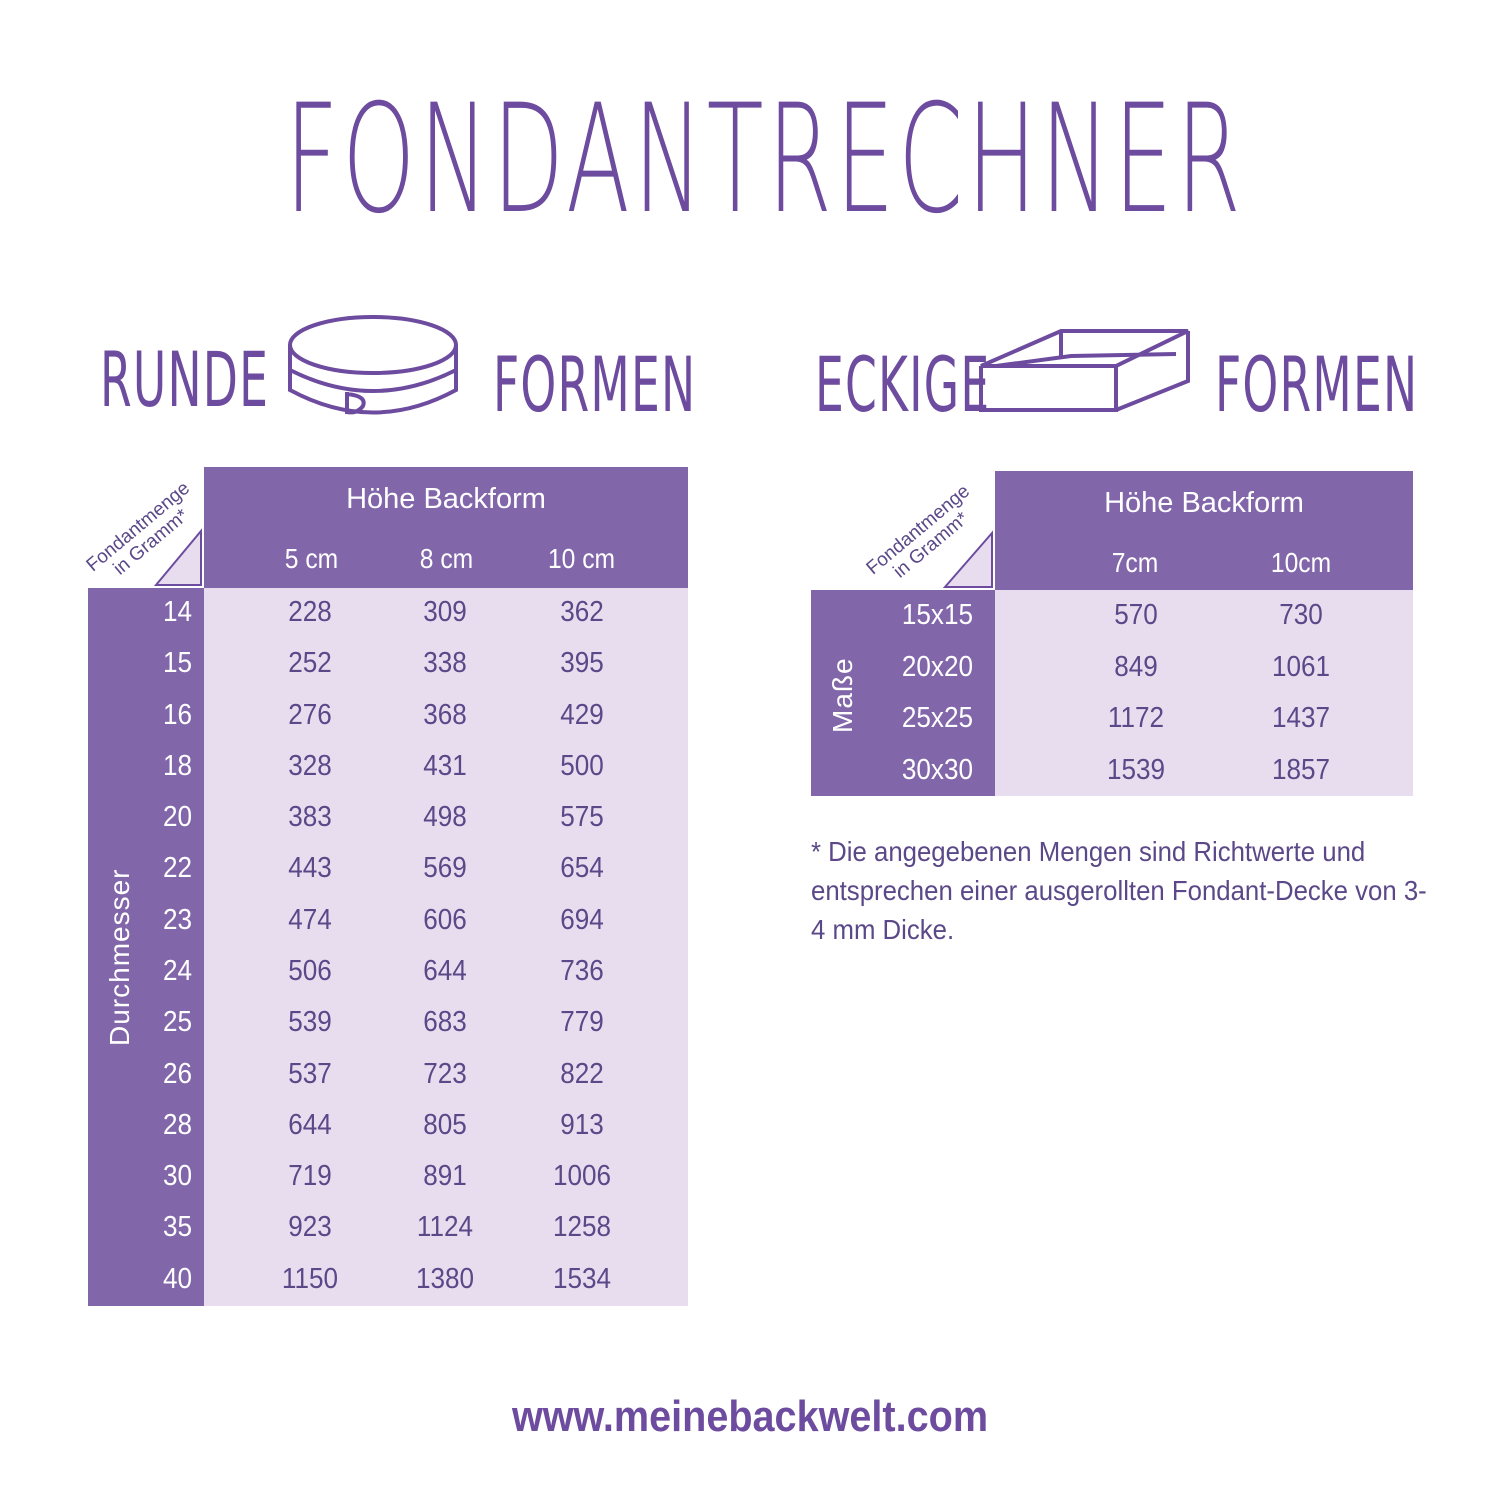 This screenshot has width=1500, height=1500. Describe the element at coordinates (445, 1124) in the screenshot. I see `table-cell: 805` at that location.